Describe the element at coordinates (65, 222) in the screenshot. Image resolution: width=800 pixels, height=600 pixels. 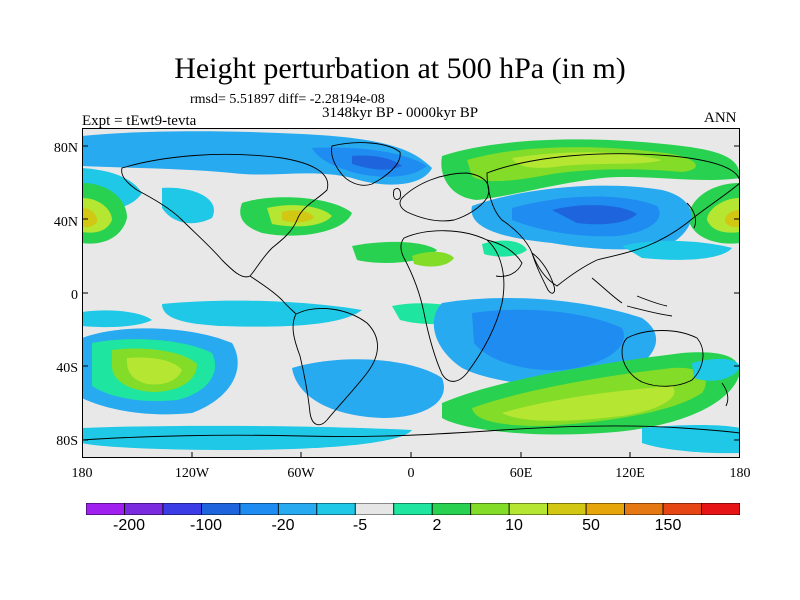
I see `lat-label-40n: 40N` at that location.